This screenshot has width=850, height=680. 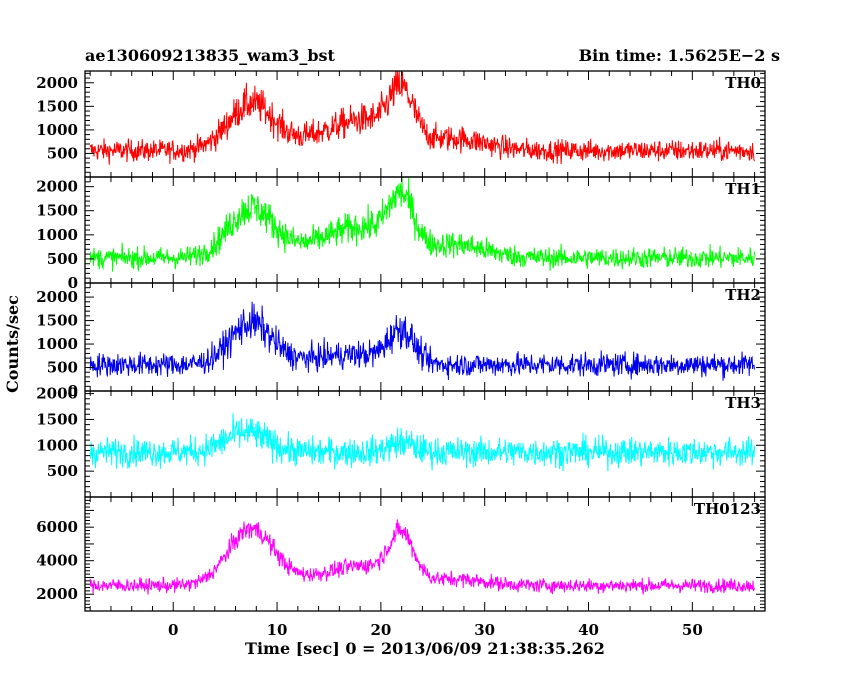 What do you see at coordinates (743, 83) in the screenshot?
I see `panel-label: TH0` at bounding box center [743, 83].